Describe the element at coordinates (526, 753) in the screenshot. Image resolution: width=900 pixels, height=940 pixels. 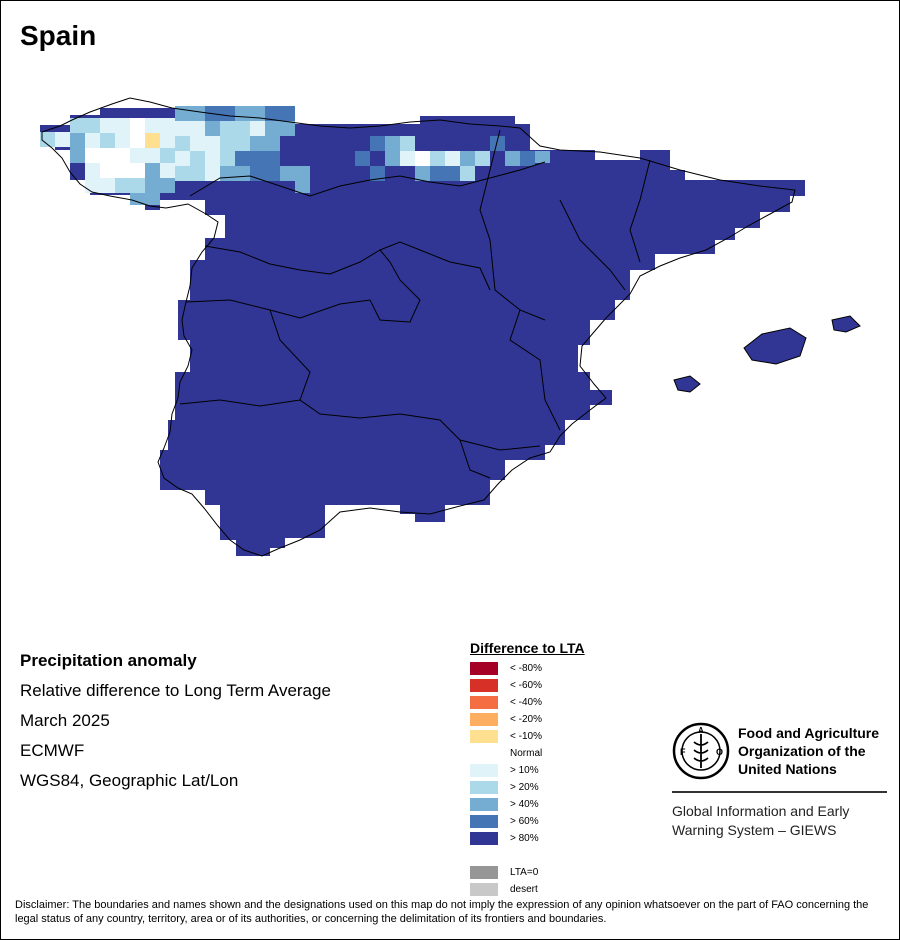
I see `legend-label: Normal` at that location.